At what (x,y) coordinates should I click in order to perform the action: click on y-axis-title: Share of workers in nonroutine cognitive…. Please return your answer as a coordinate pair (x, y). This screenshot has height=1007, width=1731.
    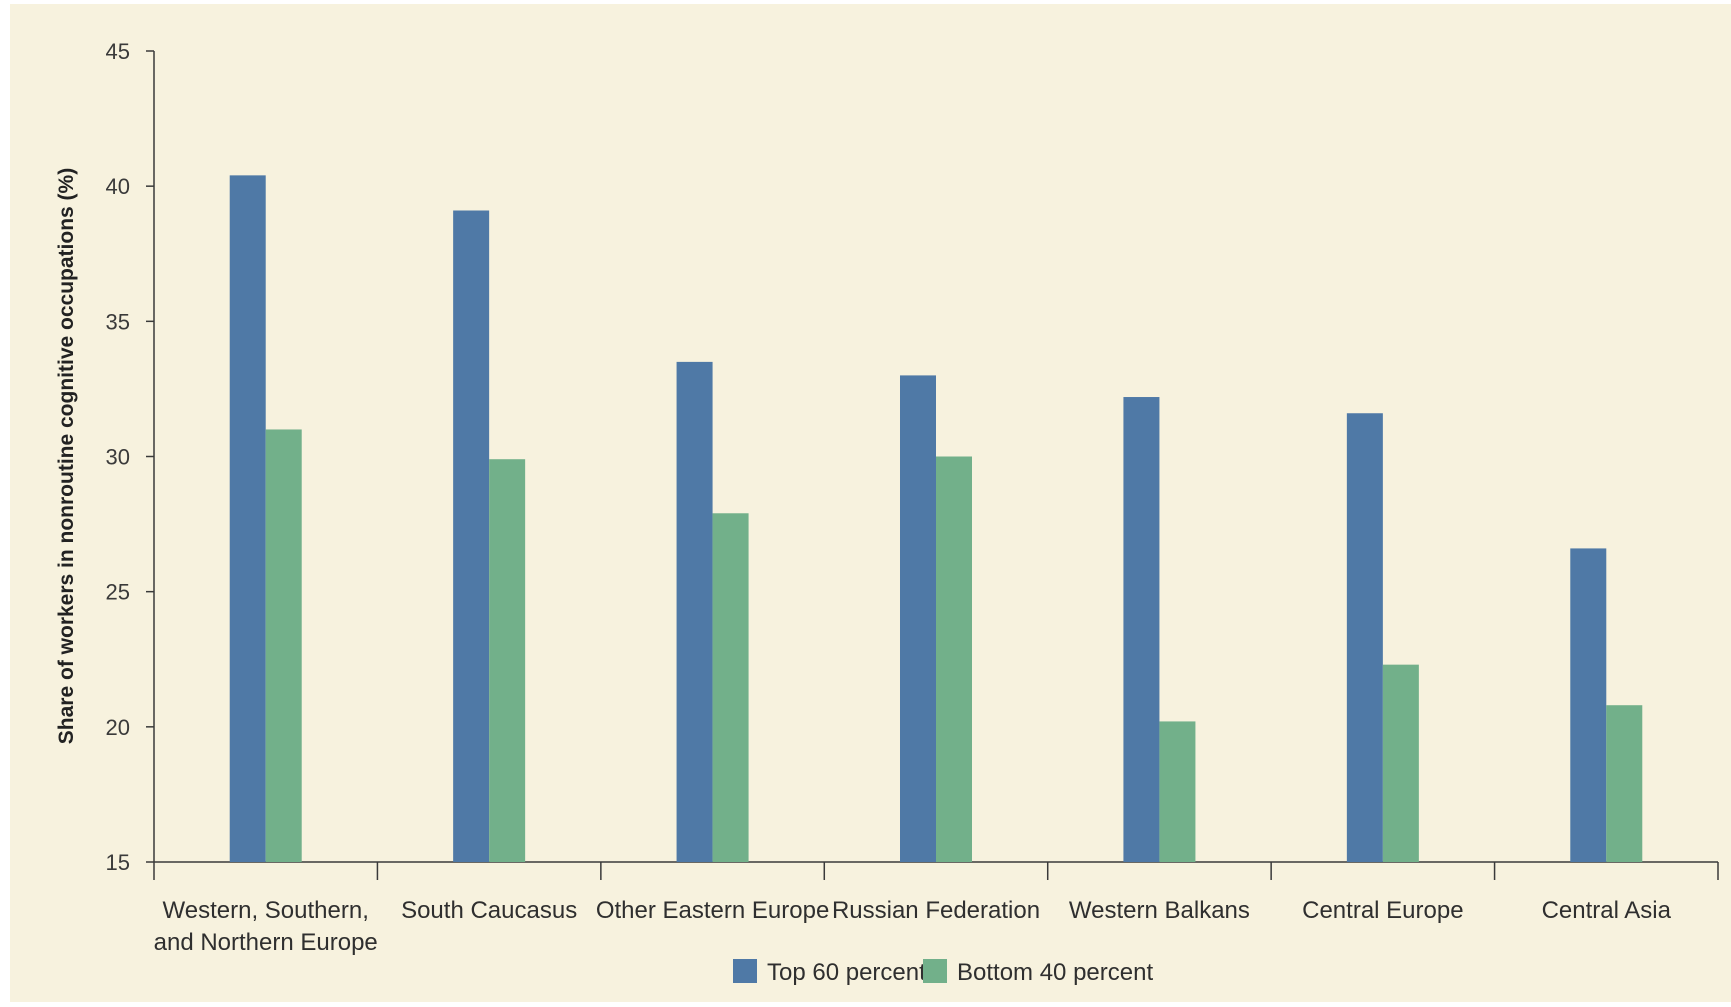
    Looking at the image, I should click on (66, 456).